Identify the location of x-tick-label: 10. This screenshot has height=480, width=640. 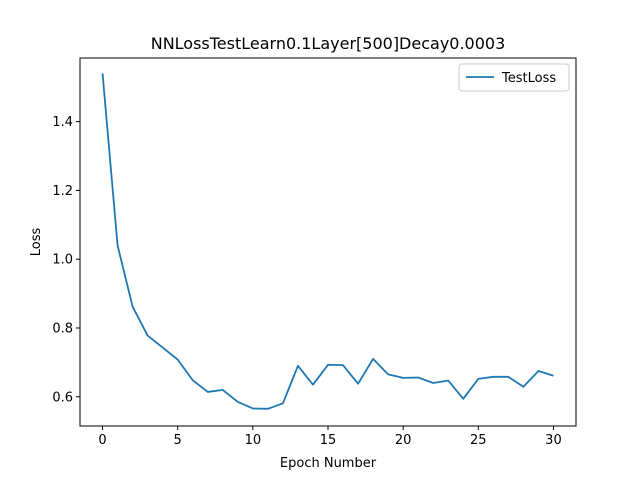
(253, 440).